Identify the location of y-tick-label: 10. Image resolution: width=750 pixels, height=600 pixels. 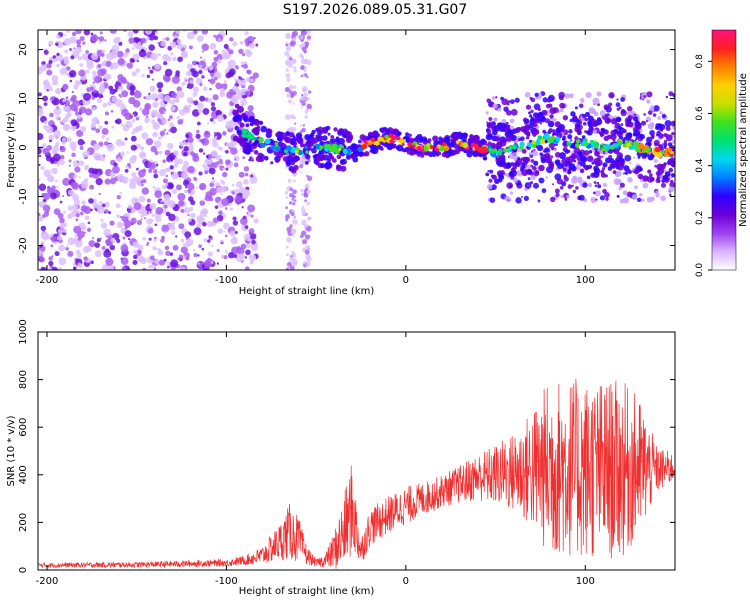
(23, 98).